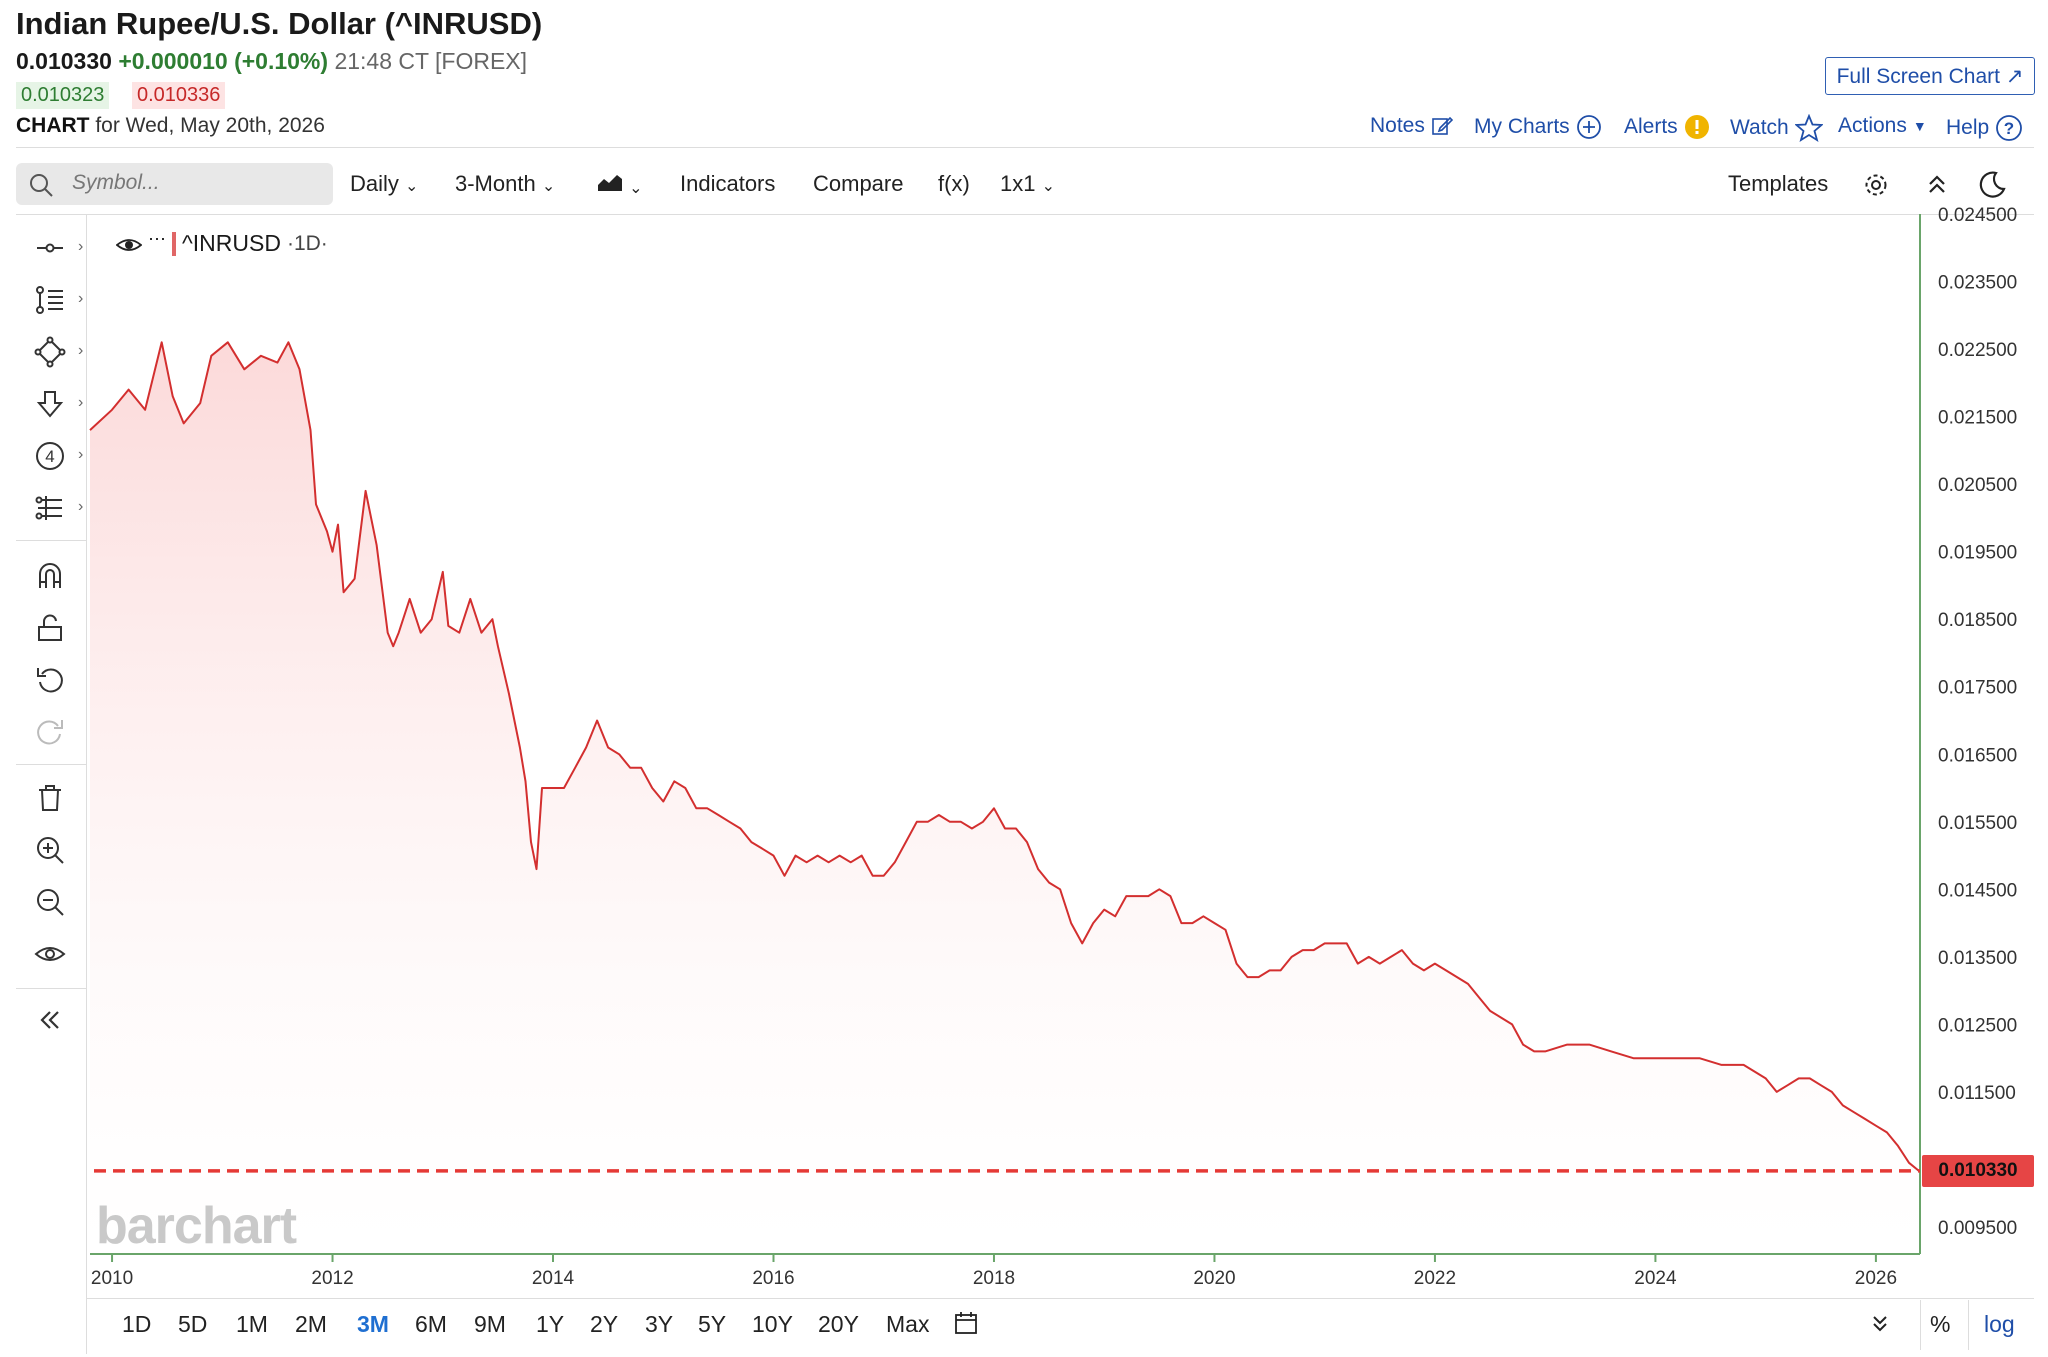 This screenshot has width=2048, height=1357. I want to click on edit-icon, so click(1442, 125).